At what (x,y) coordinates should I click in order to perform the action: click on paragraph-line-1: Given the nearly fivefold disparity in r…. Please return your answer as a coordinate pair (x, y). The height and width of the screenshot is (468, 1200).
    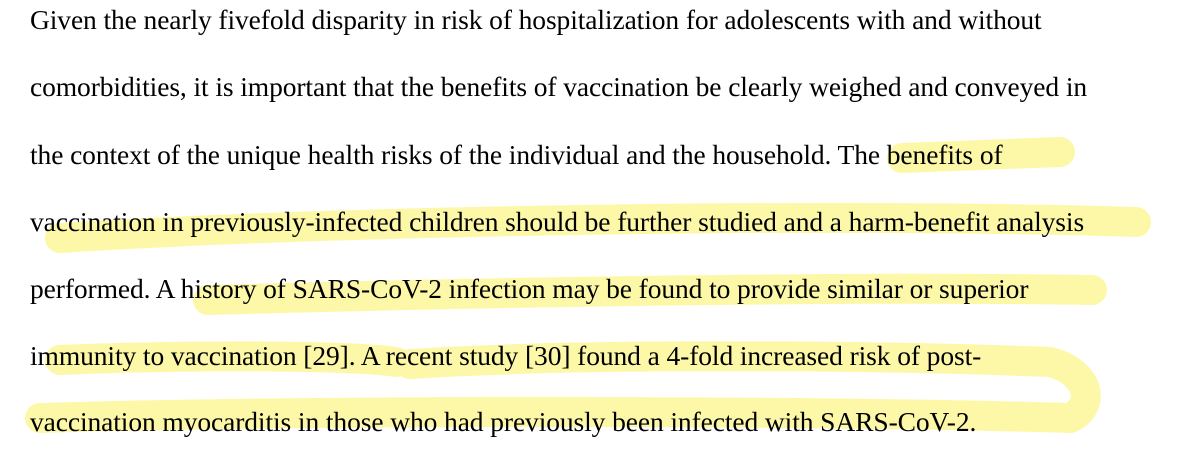
    Looking at the image, I should click on (536, 19).